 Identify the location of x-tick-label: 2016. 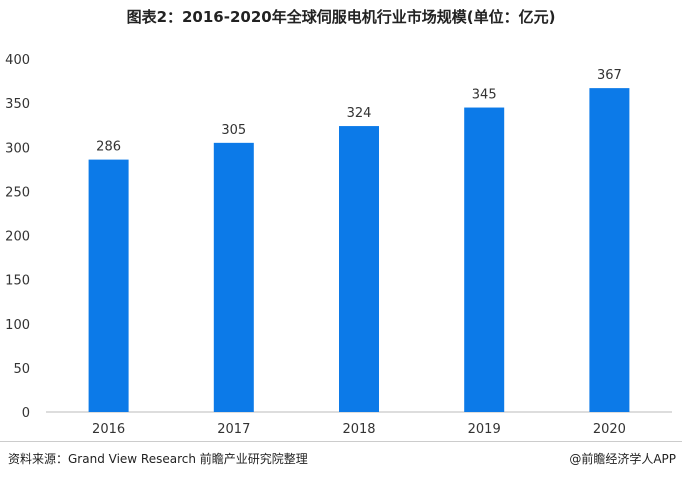
(108, 429).